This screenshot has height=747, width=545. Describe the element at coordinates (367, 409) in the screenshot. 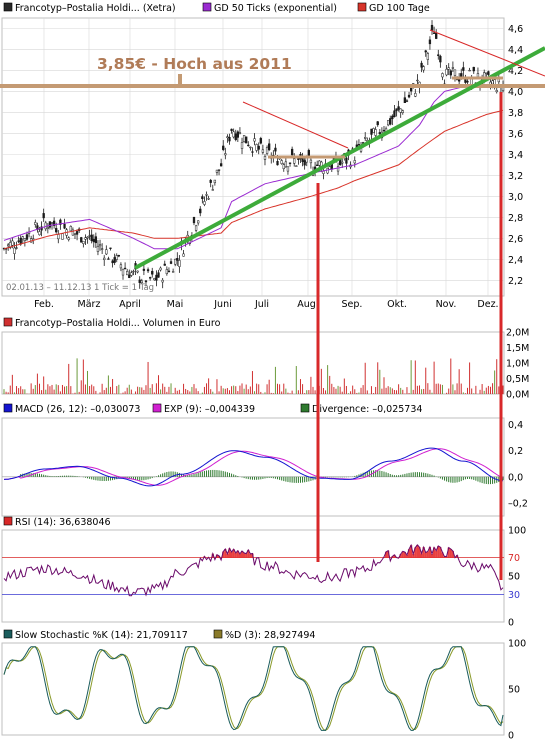

I see `legend-label-divergence: Divergence: –0,025734` at that location.